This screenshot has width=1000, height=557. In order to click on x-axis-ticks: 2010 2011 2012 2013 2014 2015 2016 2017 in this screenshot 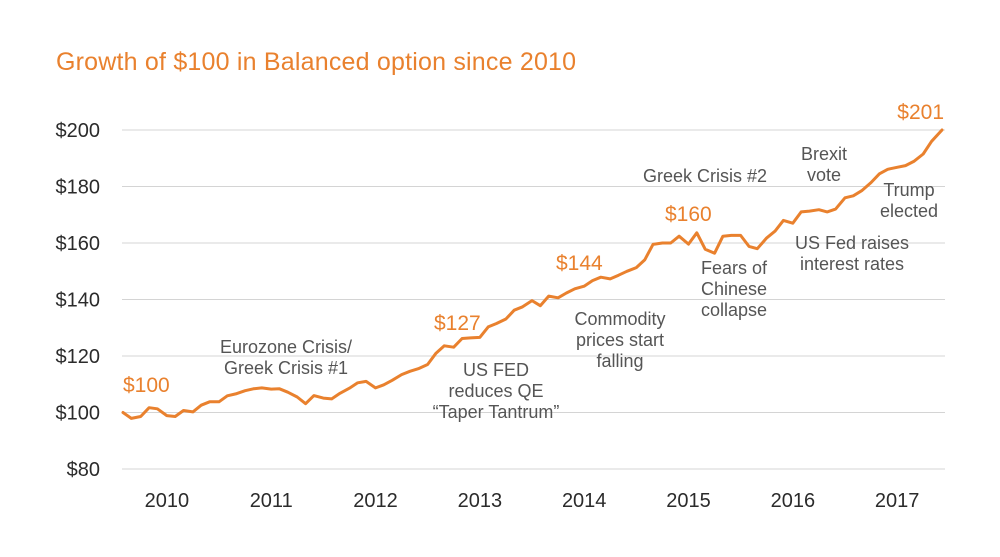, I will do `click(532, 501)`.